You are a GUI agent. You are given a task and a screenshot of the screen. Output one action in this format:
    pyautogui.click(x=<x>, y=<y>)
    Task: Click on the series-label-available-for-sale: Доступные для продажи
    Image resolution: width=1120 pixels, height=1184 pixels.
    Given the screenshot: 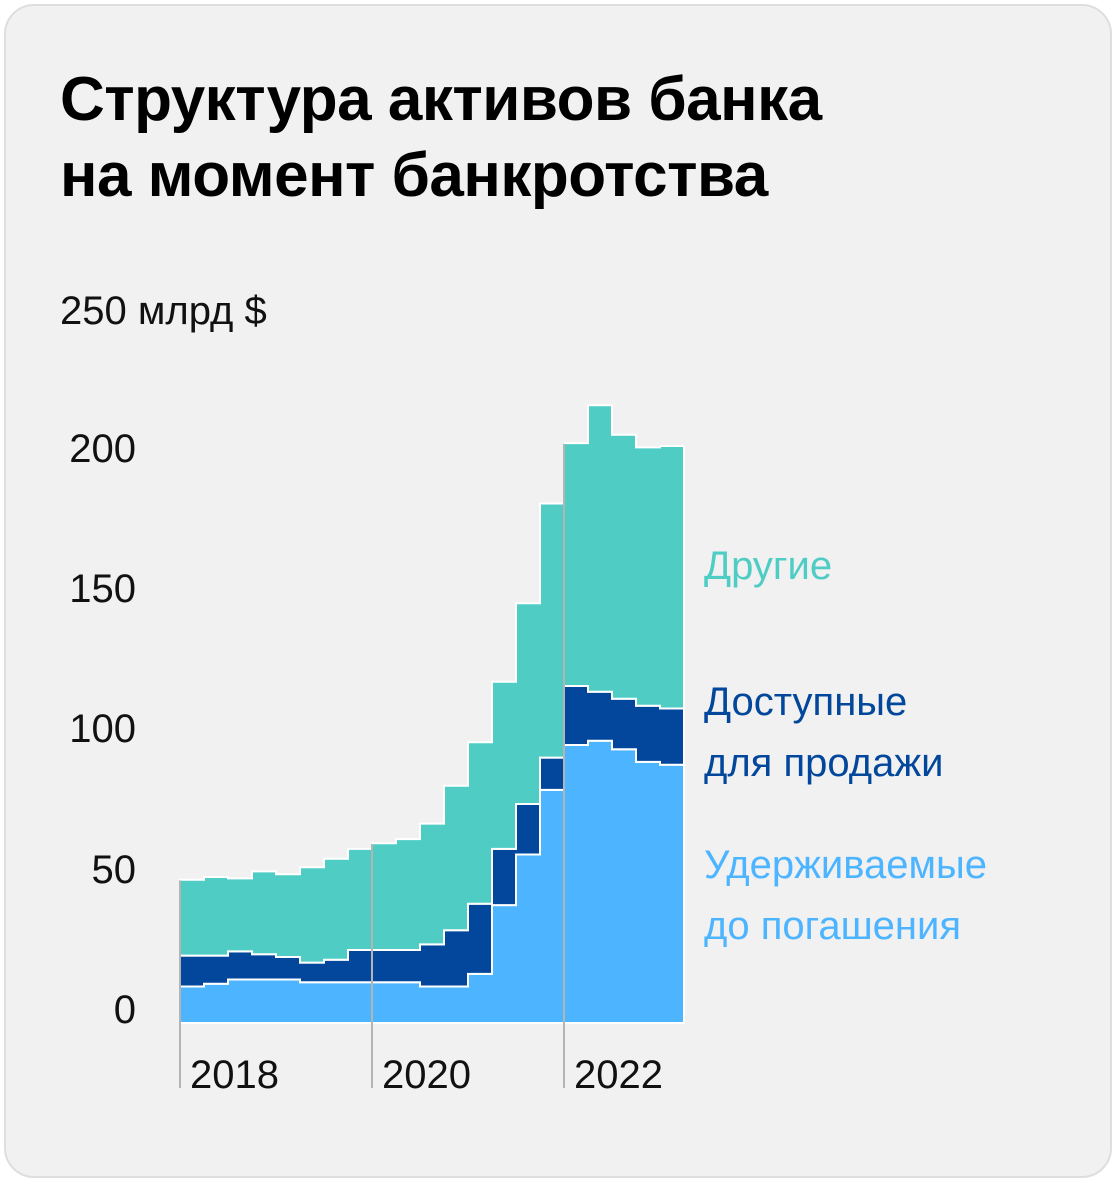 What is the action you would take?
    pyautogui.click(x=823, y=732)
    